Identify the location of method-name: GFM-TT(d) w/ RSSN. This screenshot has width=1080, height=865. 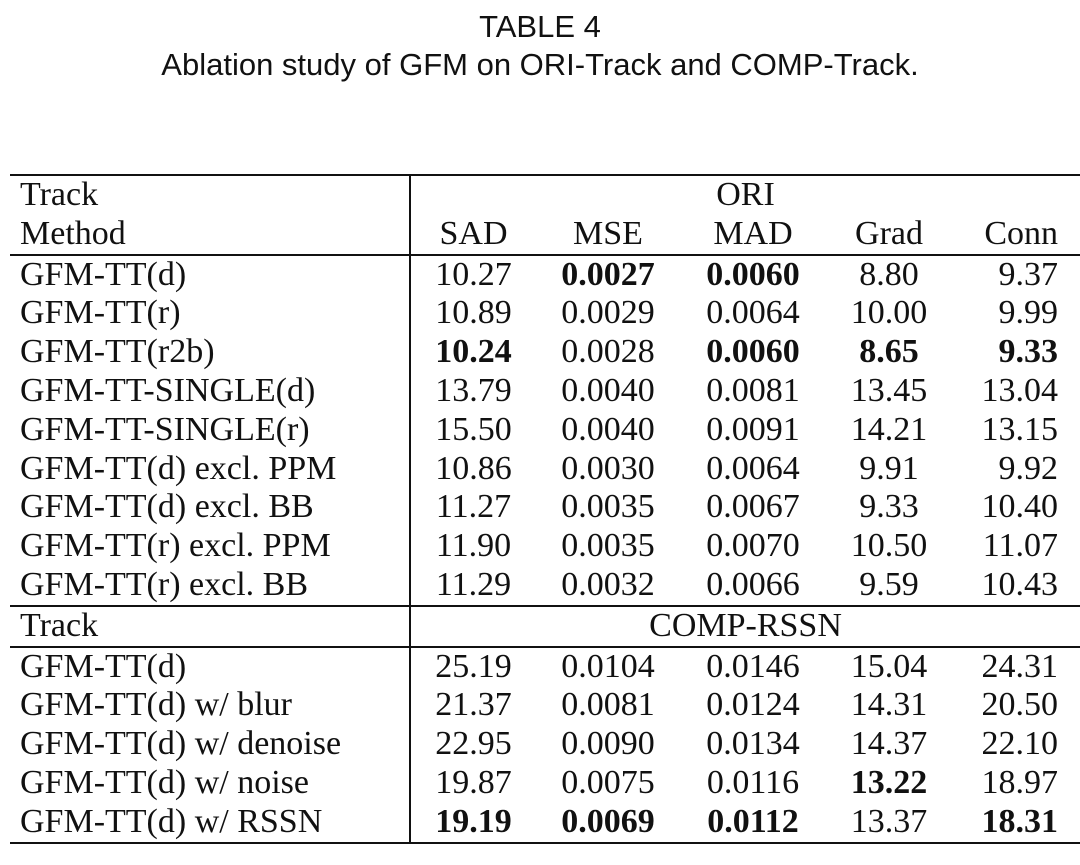
(210, 823).